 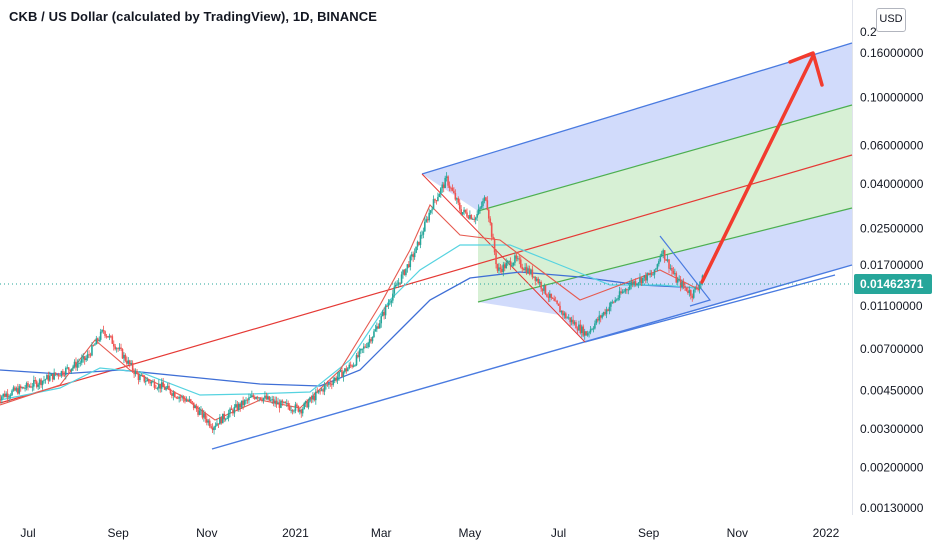 I want to click on x-tick-label: Sep, so click(x=649, y=533).